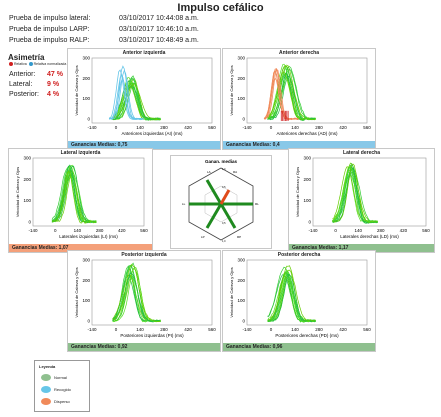 Image resolution: width=441 pixels, height=417 pixels. What do you see at coordinates (152, 133) in the screenshot?
I see `x-axis-label: Anteriores izquierdas (AI) (ms)` at bounding box center [152, 133].